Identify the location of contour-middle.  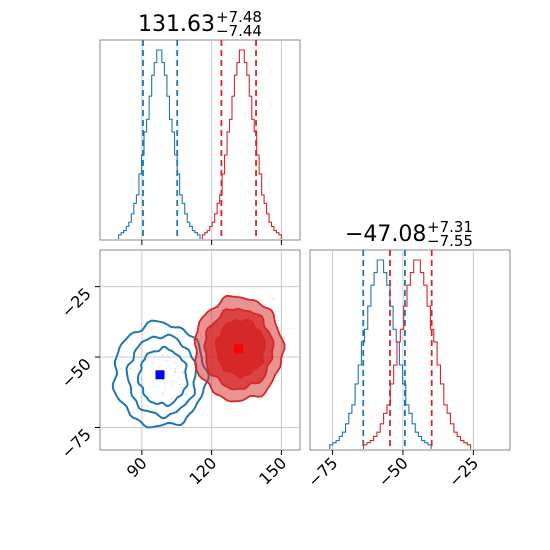
(161, 376).